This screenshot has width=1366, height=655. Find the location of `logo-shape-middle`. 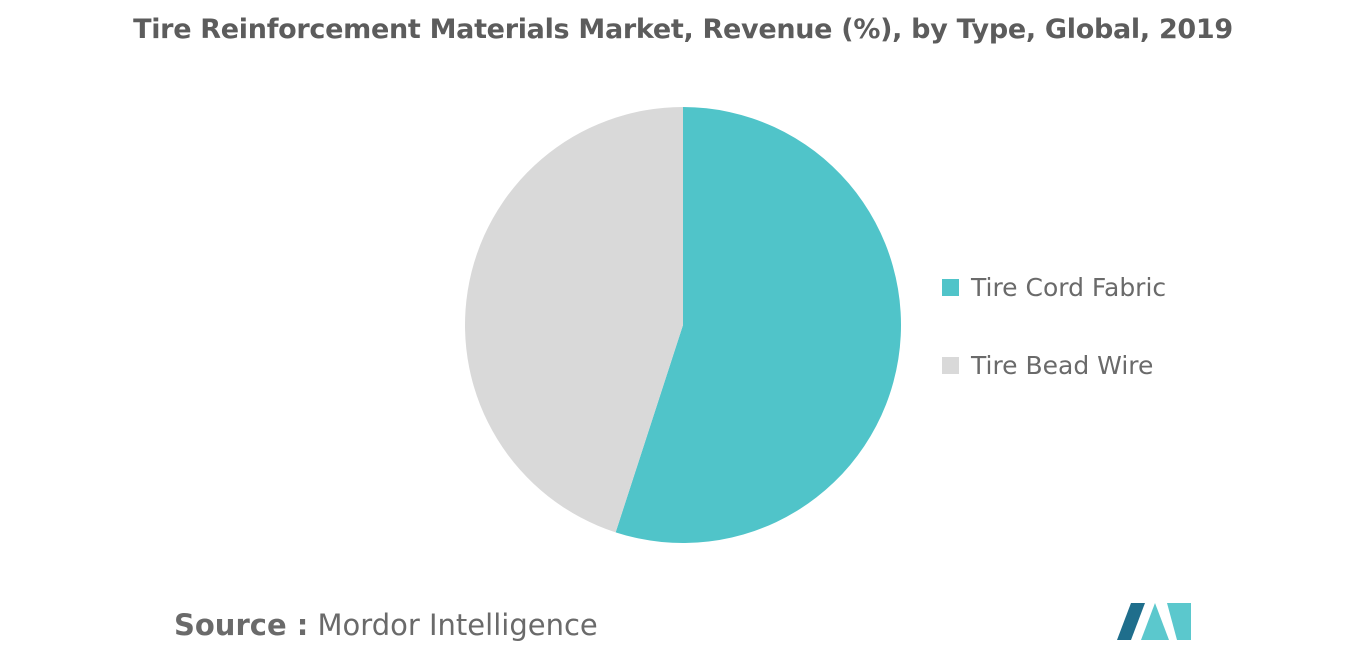

logo-shape-middle is located at coordinates (1155, 621).